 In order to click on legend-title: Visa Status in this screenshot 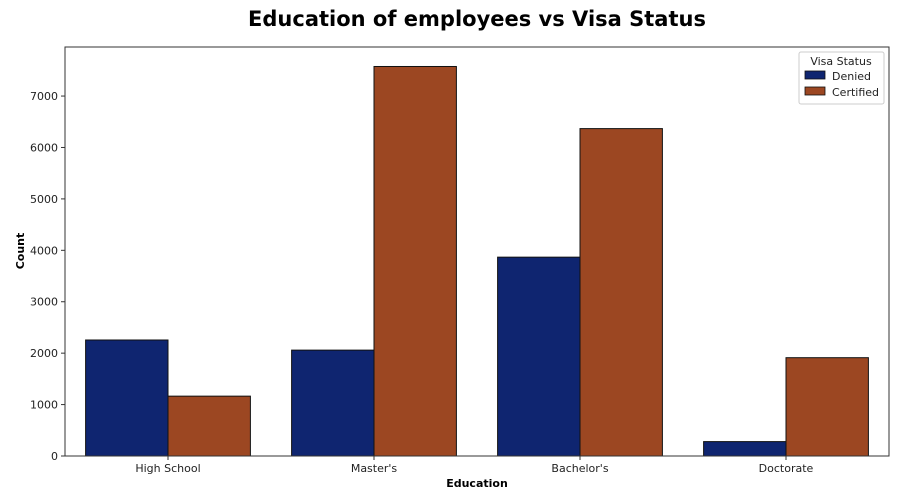, I will do `click(841, 61)`.